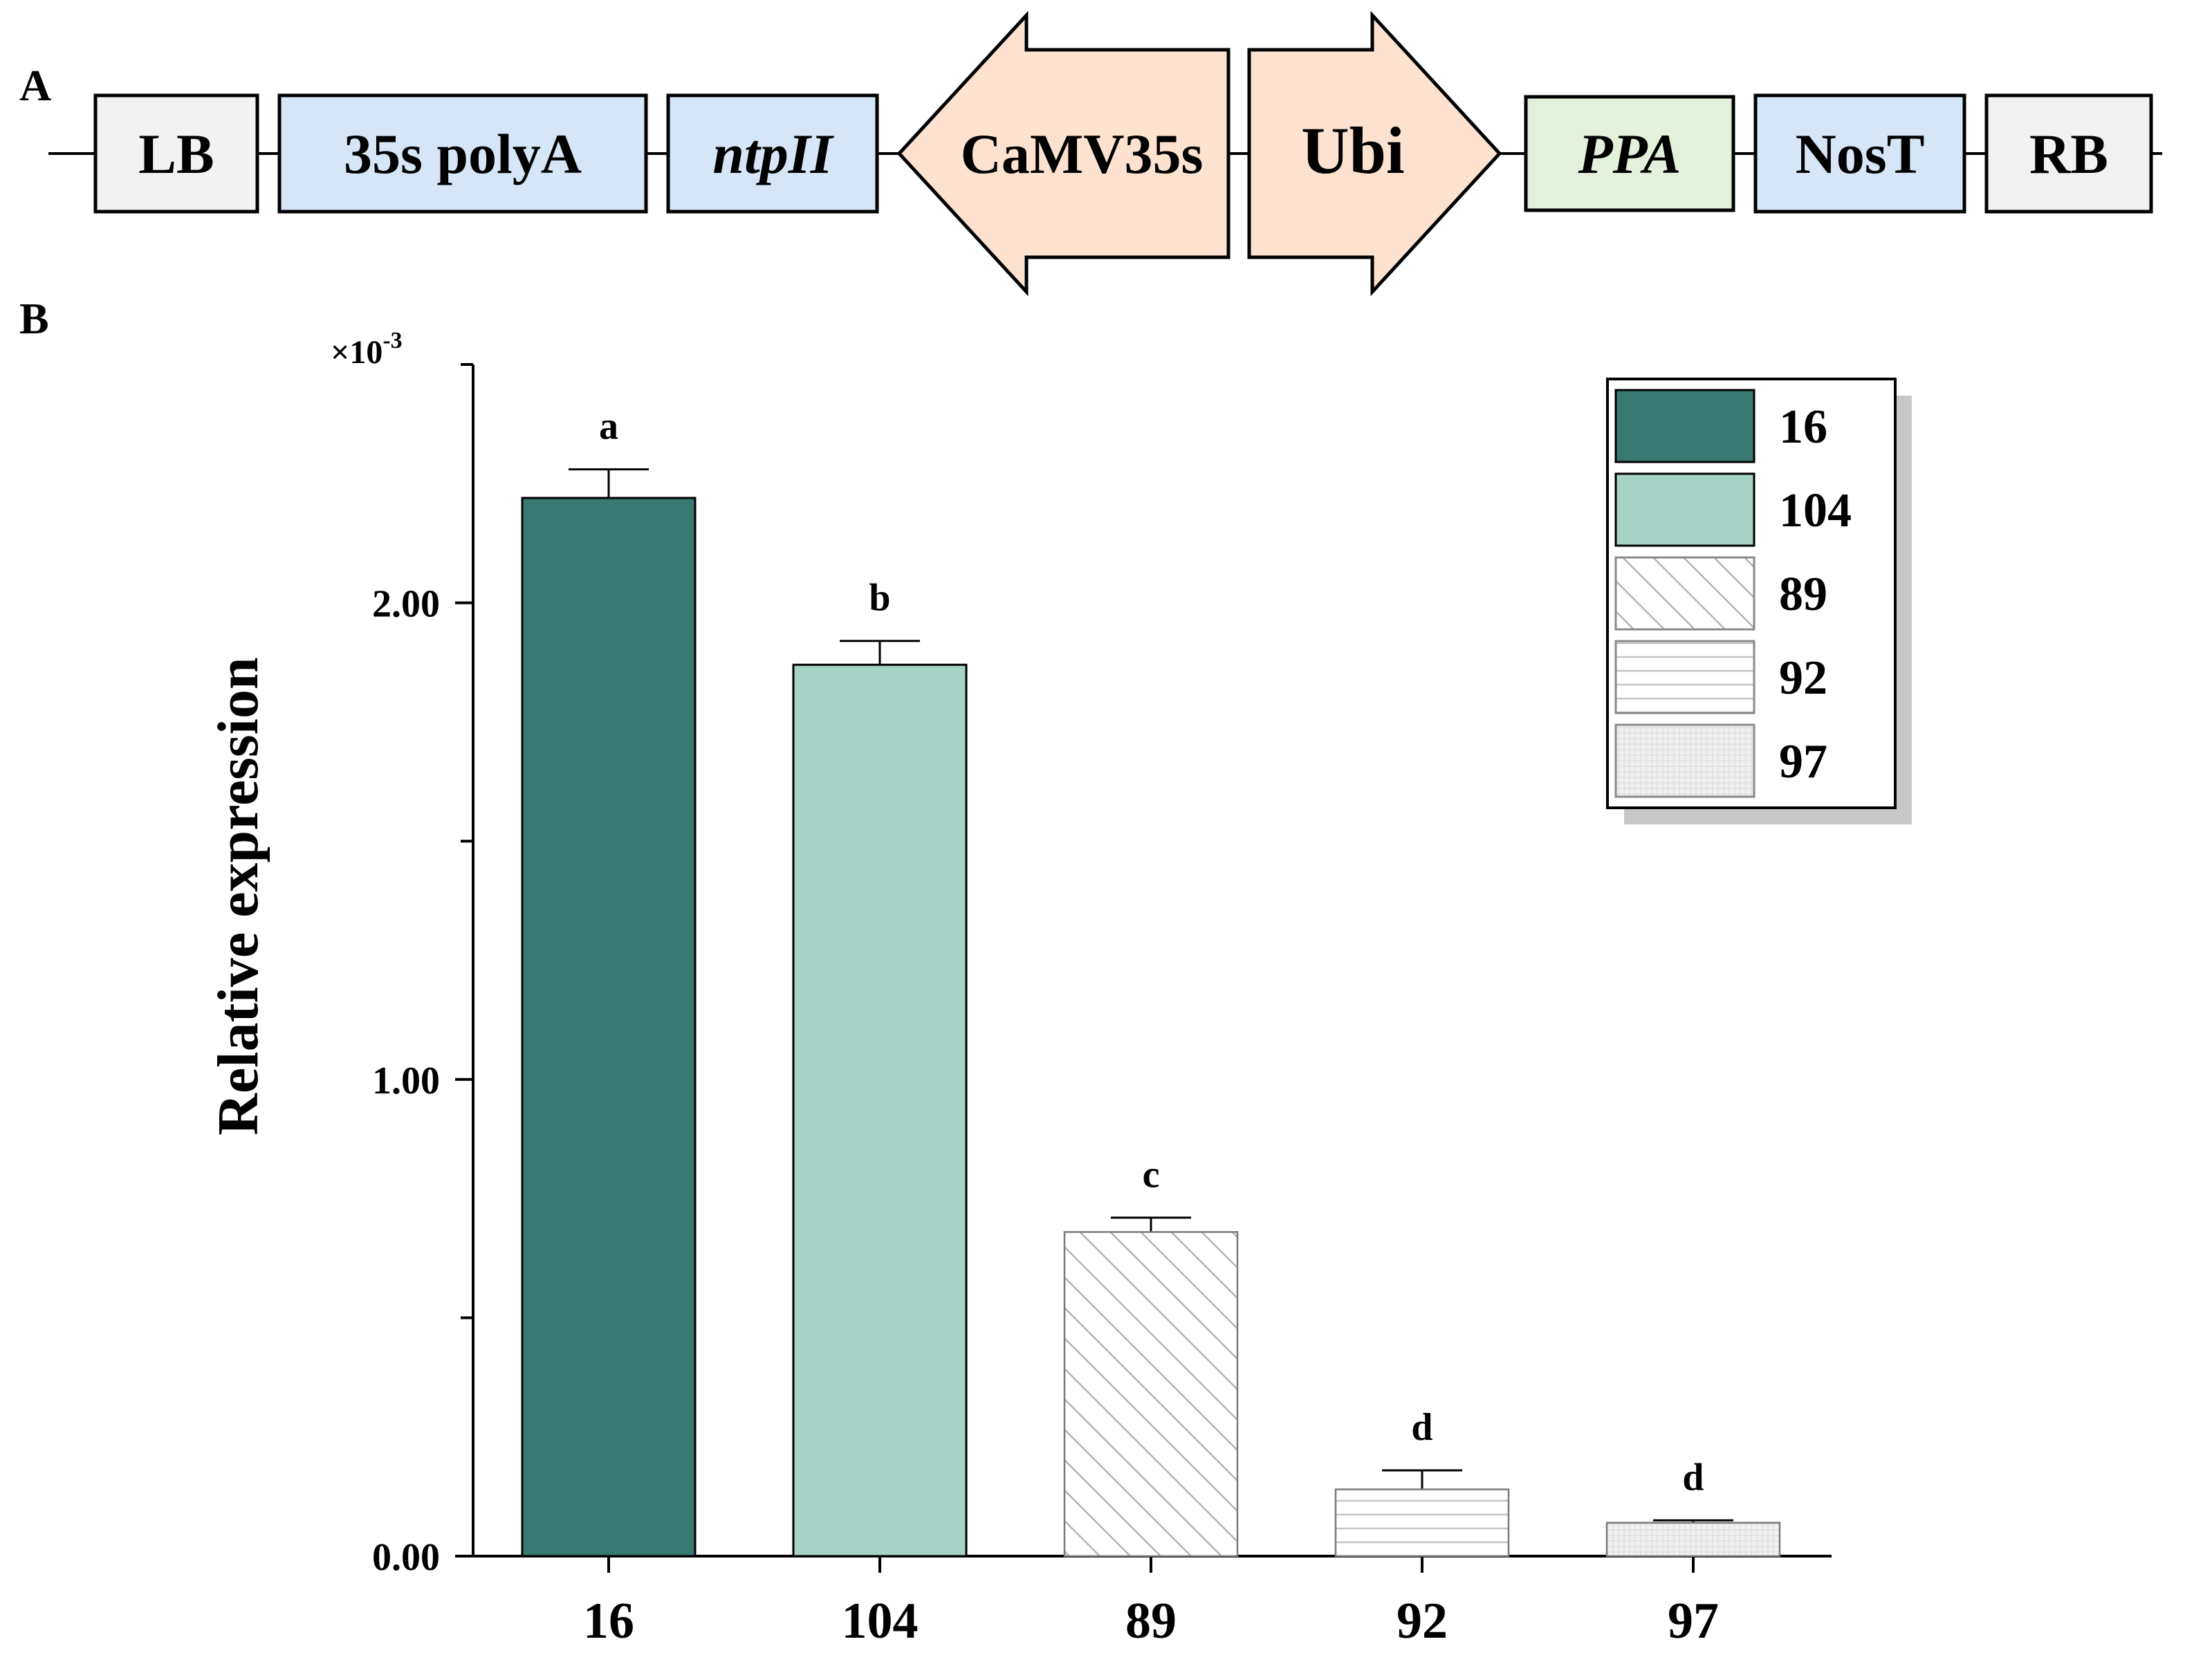 Image resolution: width=2212 pixels, height=1664 pixels. I want to click on construct-element-35s-polya: 35s polyA, so click(463, 153).